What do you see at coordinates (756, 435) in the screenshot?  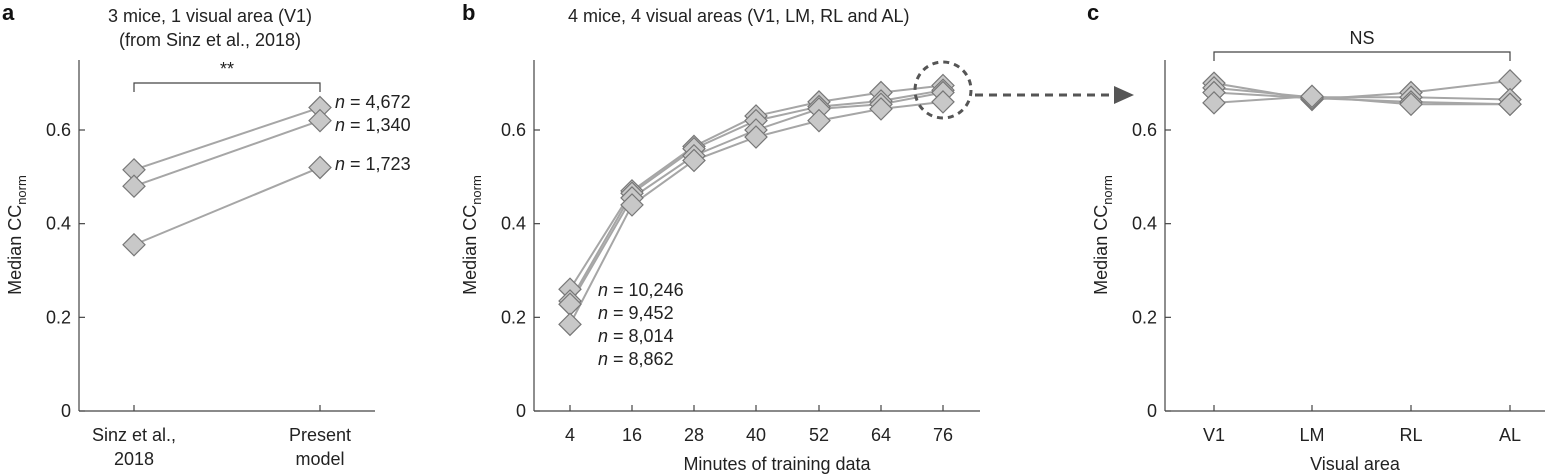 I see `x-tick-label: 40` at bounding box center [756, 435].